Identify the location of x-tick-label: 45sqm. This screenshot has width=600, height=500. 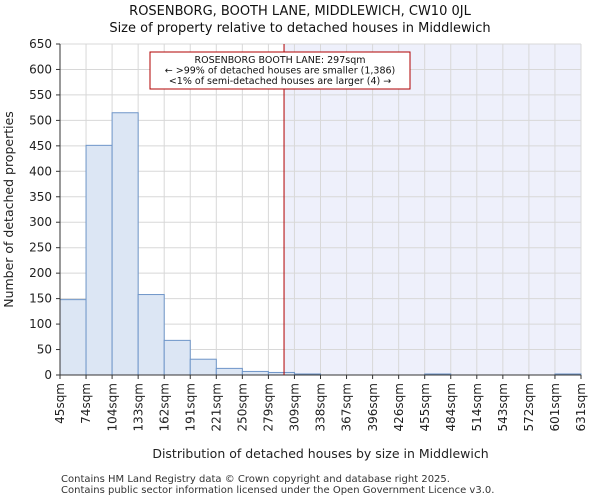
(60, 403).